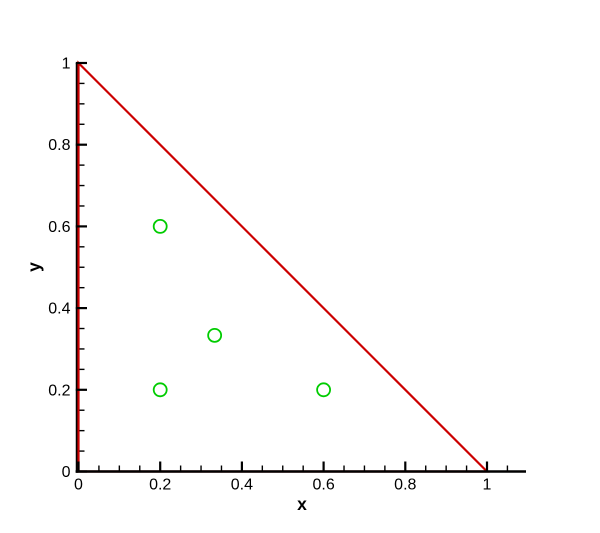 The height and width of the screenshot is (533, 600). What do you see at coordinates (59, 145) in the screenshot?
I see `y-tick-label: 0.8` at bounding box center [59, 145].